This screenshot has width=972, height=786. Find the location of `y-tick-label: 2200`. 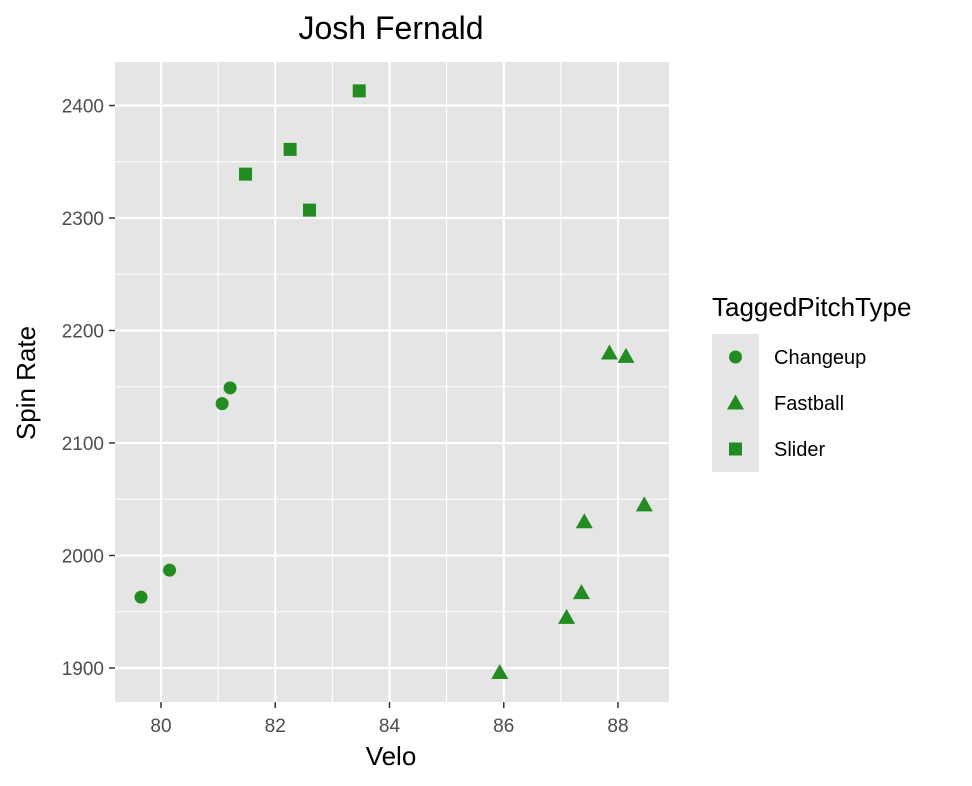

y-tick-label: 2200 is located at coordinates (83, 332).